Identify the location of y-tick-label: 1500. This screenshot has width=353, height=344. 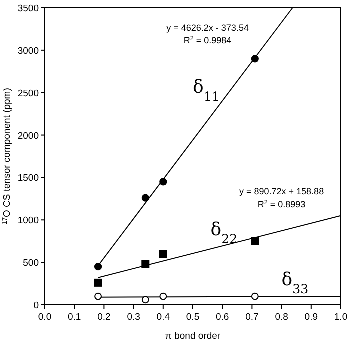
(28, 178).